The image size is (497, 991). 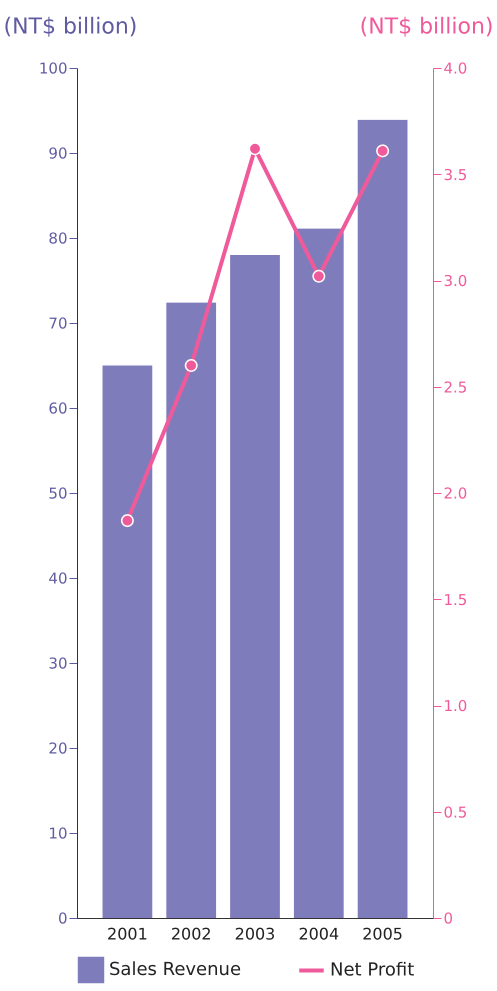 What do you see at coordinates (58, 239) in the screenshot?
I see `y-tick-label: 80` at bounding box center [58, 239].